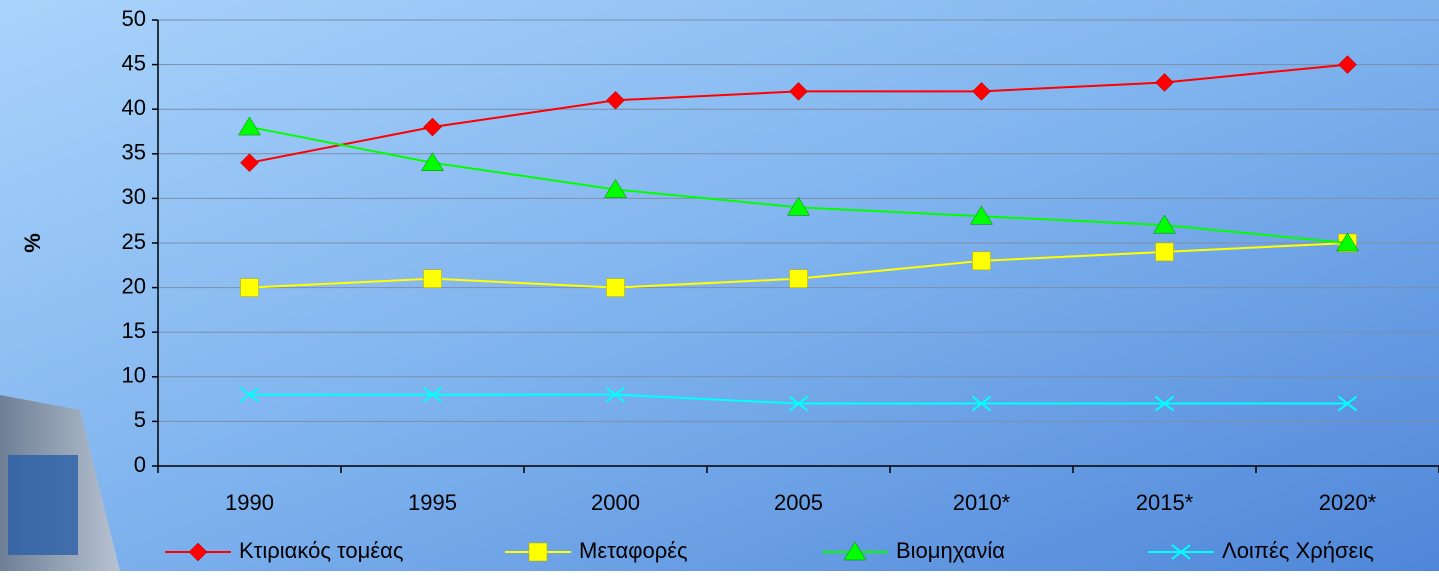 This screenshot has width=1439, height=576. Describe the element at coordinates (134, 62) in the screenshot. I see `y-tick-label: 45` at that location.